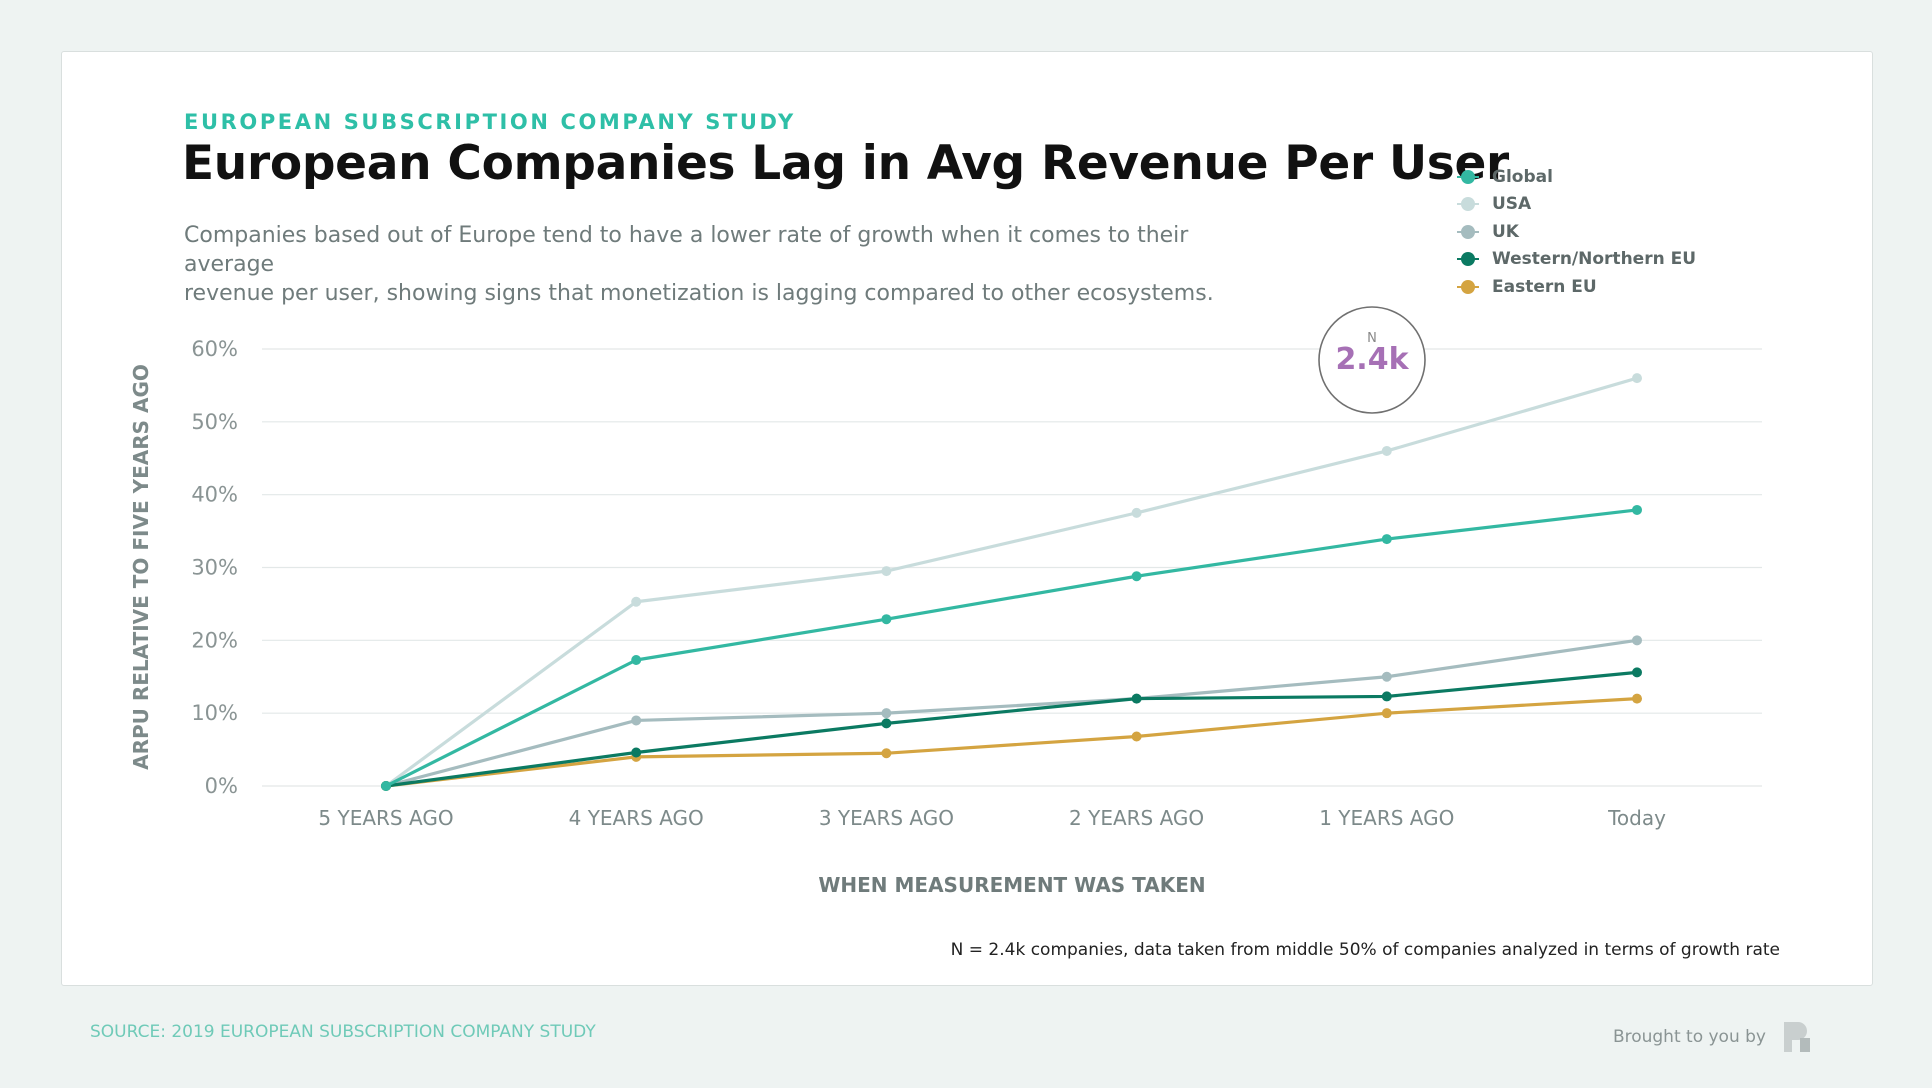 The width and height of the screenshot is (1932, 1088). Describe the element at coordinates (1505, 231) in the screenshot. I see `legend-label-uk: UK` at that location.